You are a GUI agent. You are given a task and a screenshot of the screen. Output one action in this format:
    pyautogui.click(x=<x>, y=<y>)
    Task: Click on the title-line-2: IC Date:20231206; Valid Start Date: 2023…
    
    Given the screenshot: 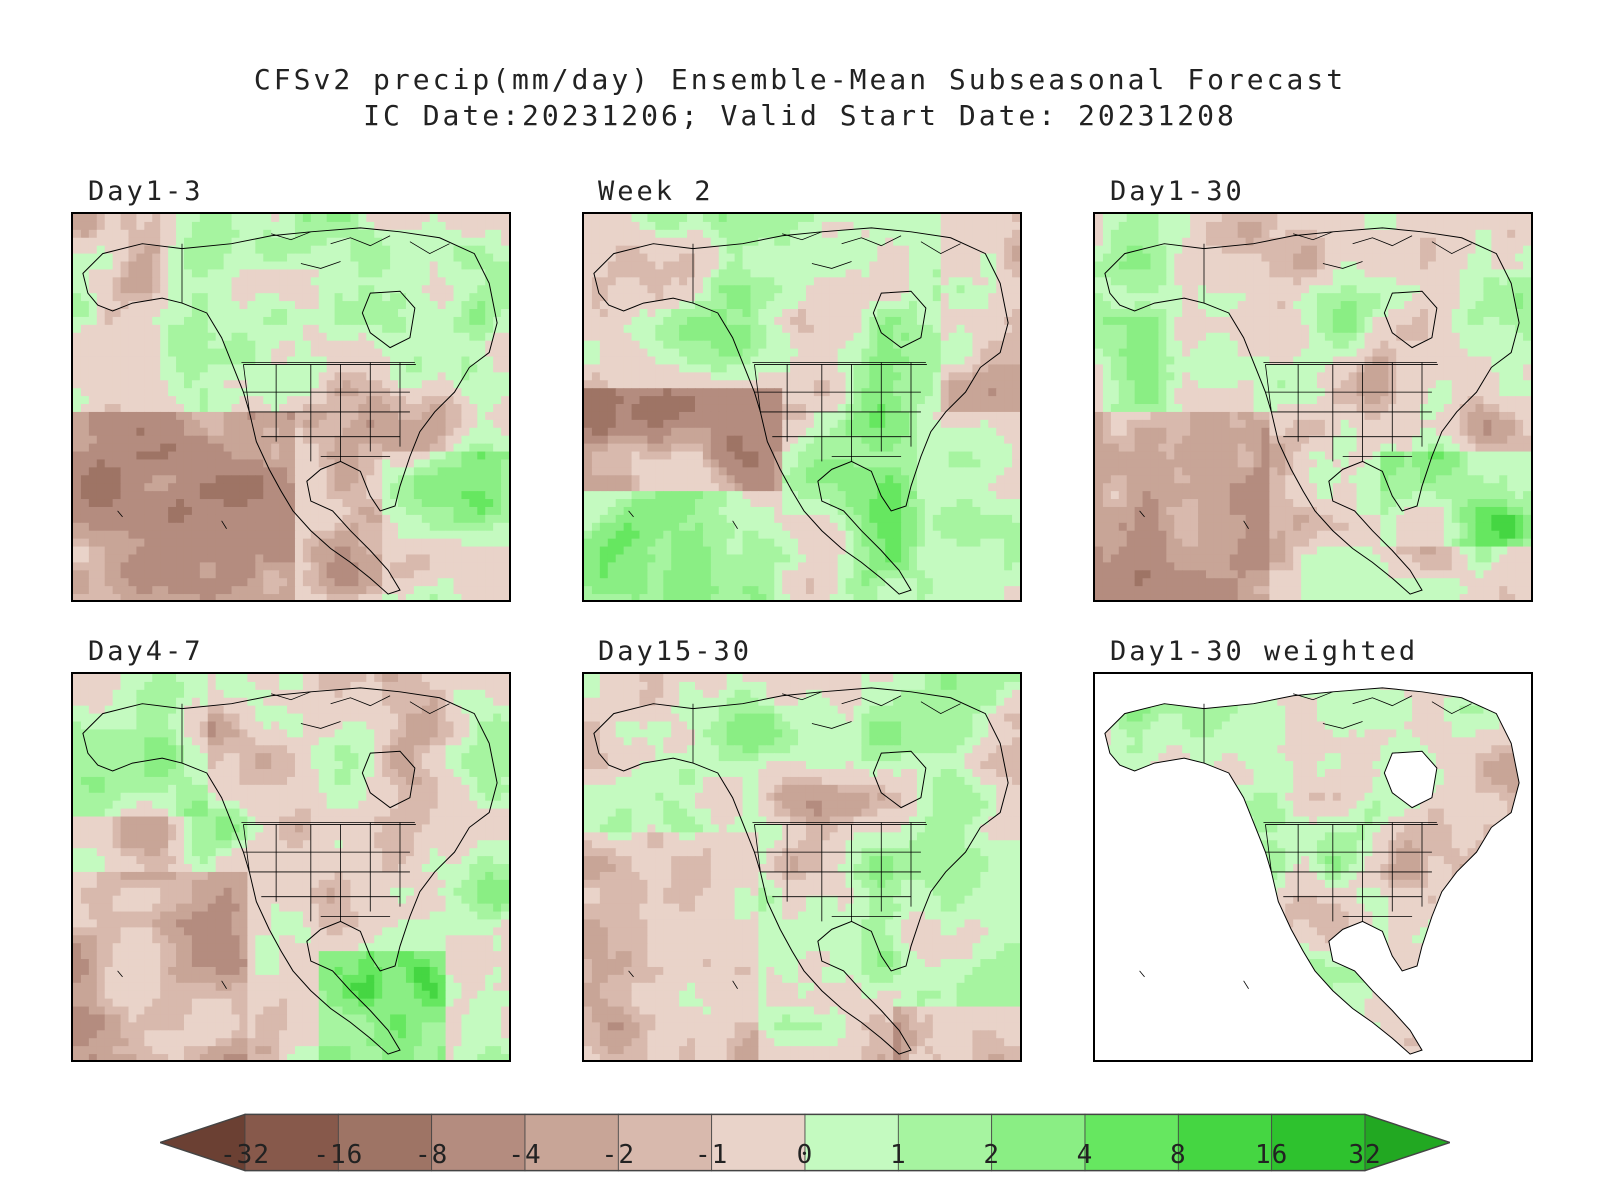 What is the action you would take?
    pyautogui.click(x=800, y=115)
    